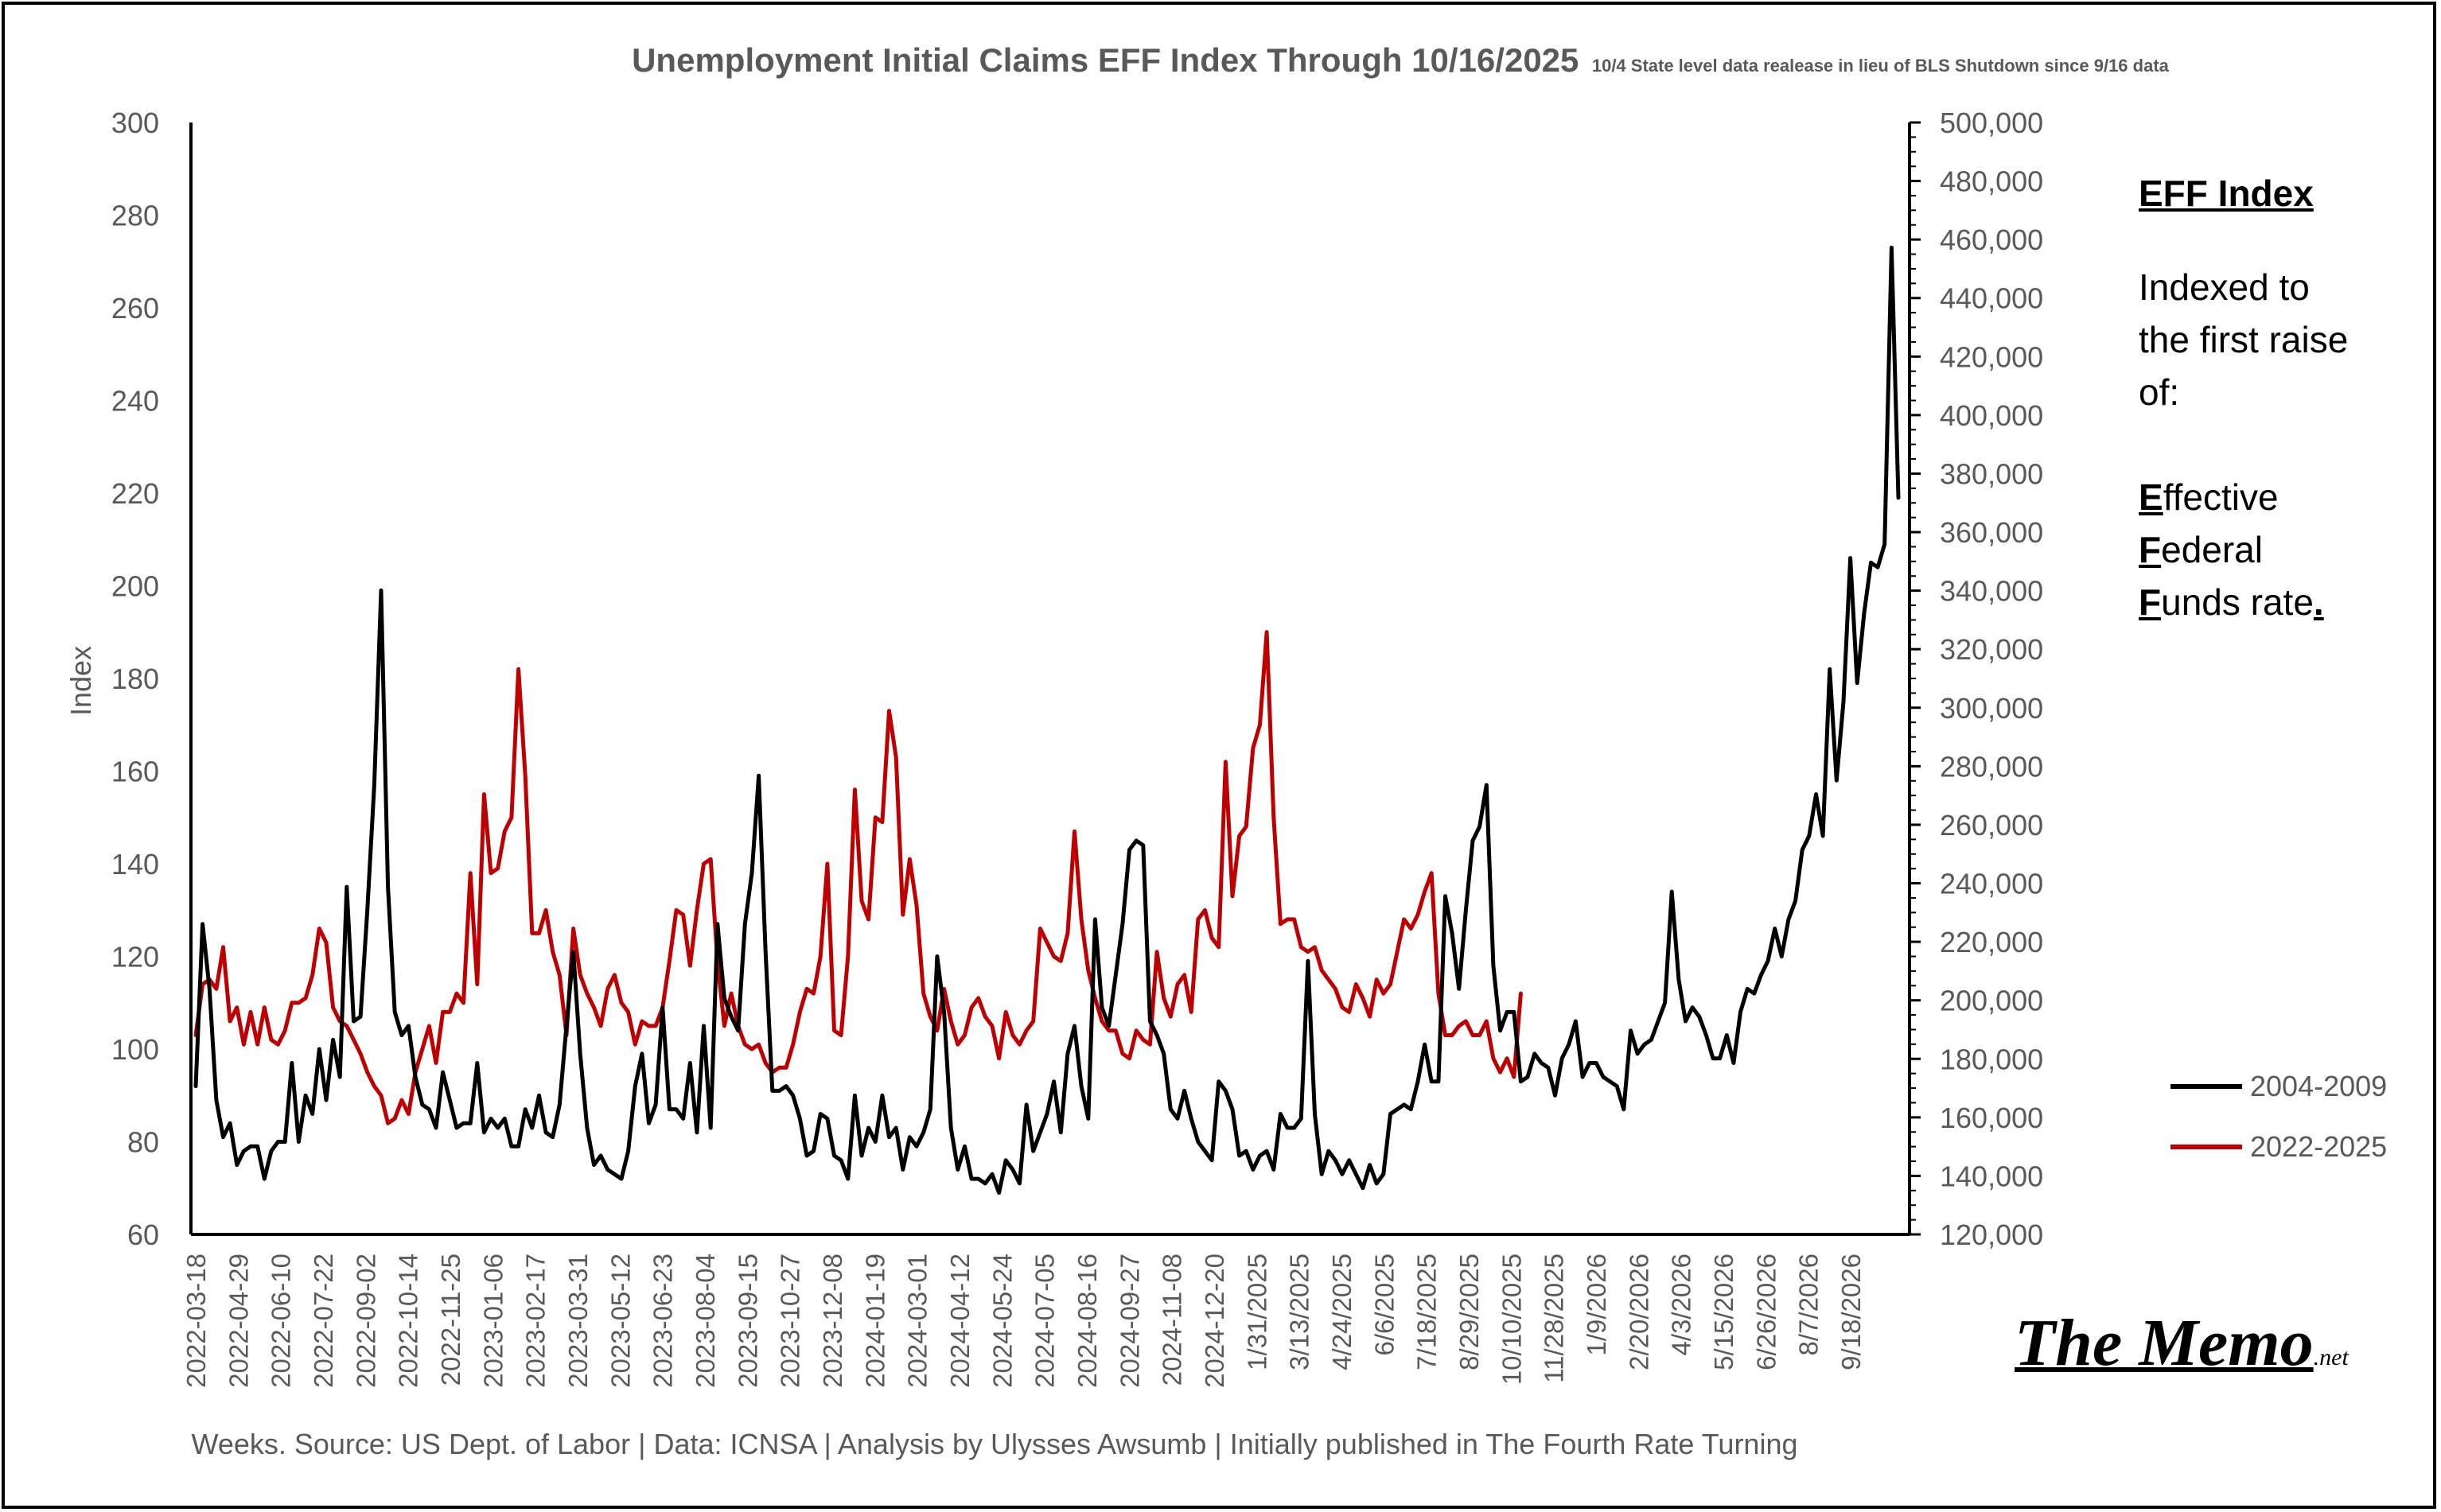 This screenshot has height=1512, width=2441. What do you see at coordinates (80, 681) in the screenshot?
I see `y-axis-label: Index` at bounding box center [80, 681].